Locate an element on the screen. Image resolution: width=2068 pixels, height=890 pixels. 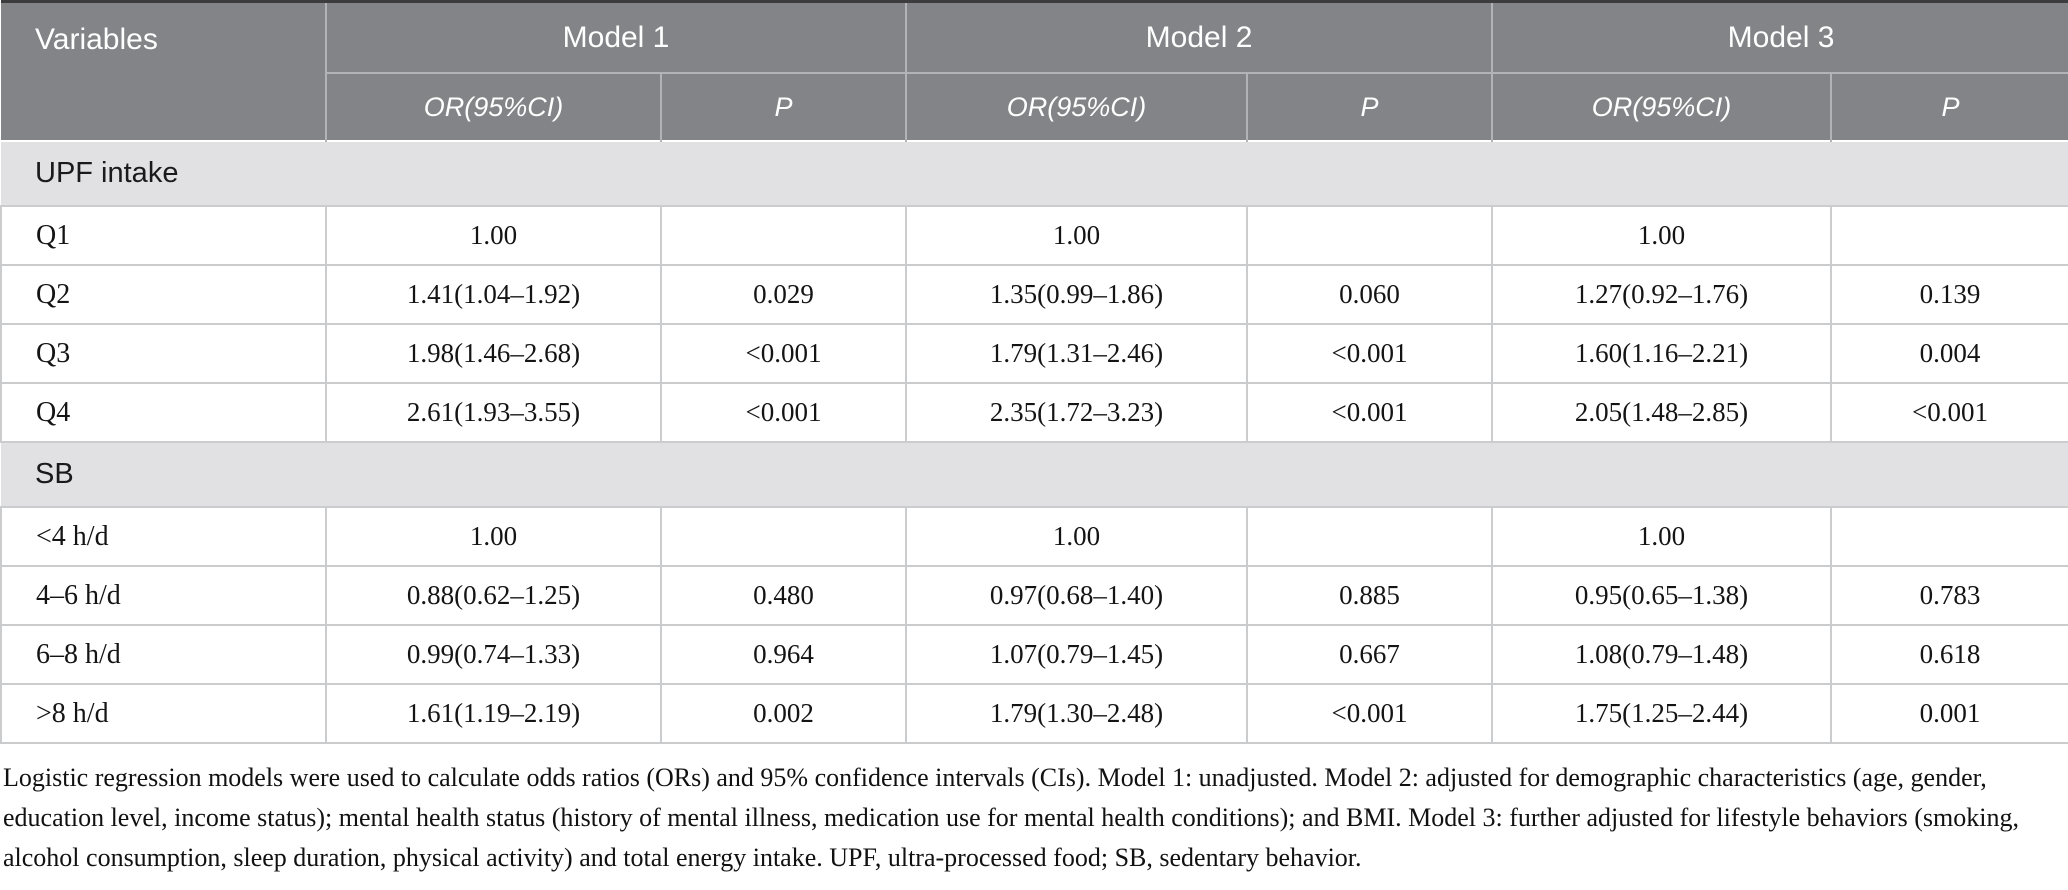
p-value-cell: 0.783 is located at coordinates (1949, 595).